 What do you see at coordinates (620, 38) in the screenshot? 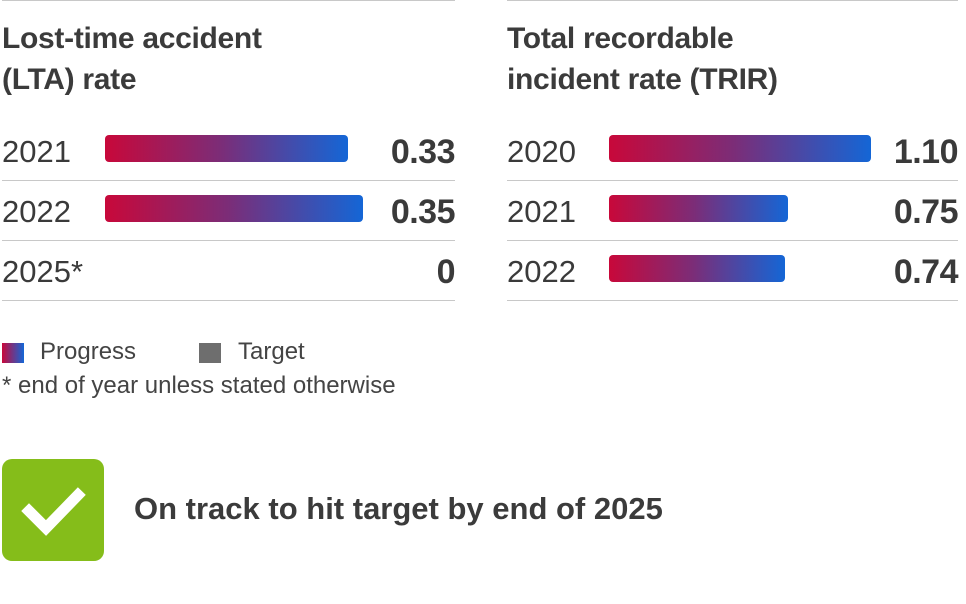
I see `trir-title-line-1: Total recordable` at bounding box center [620, 38].